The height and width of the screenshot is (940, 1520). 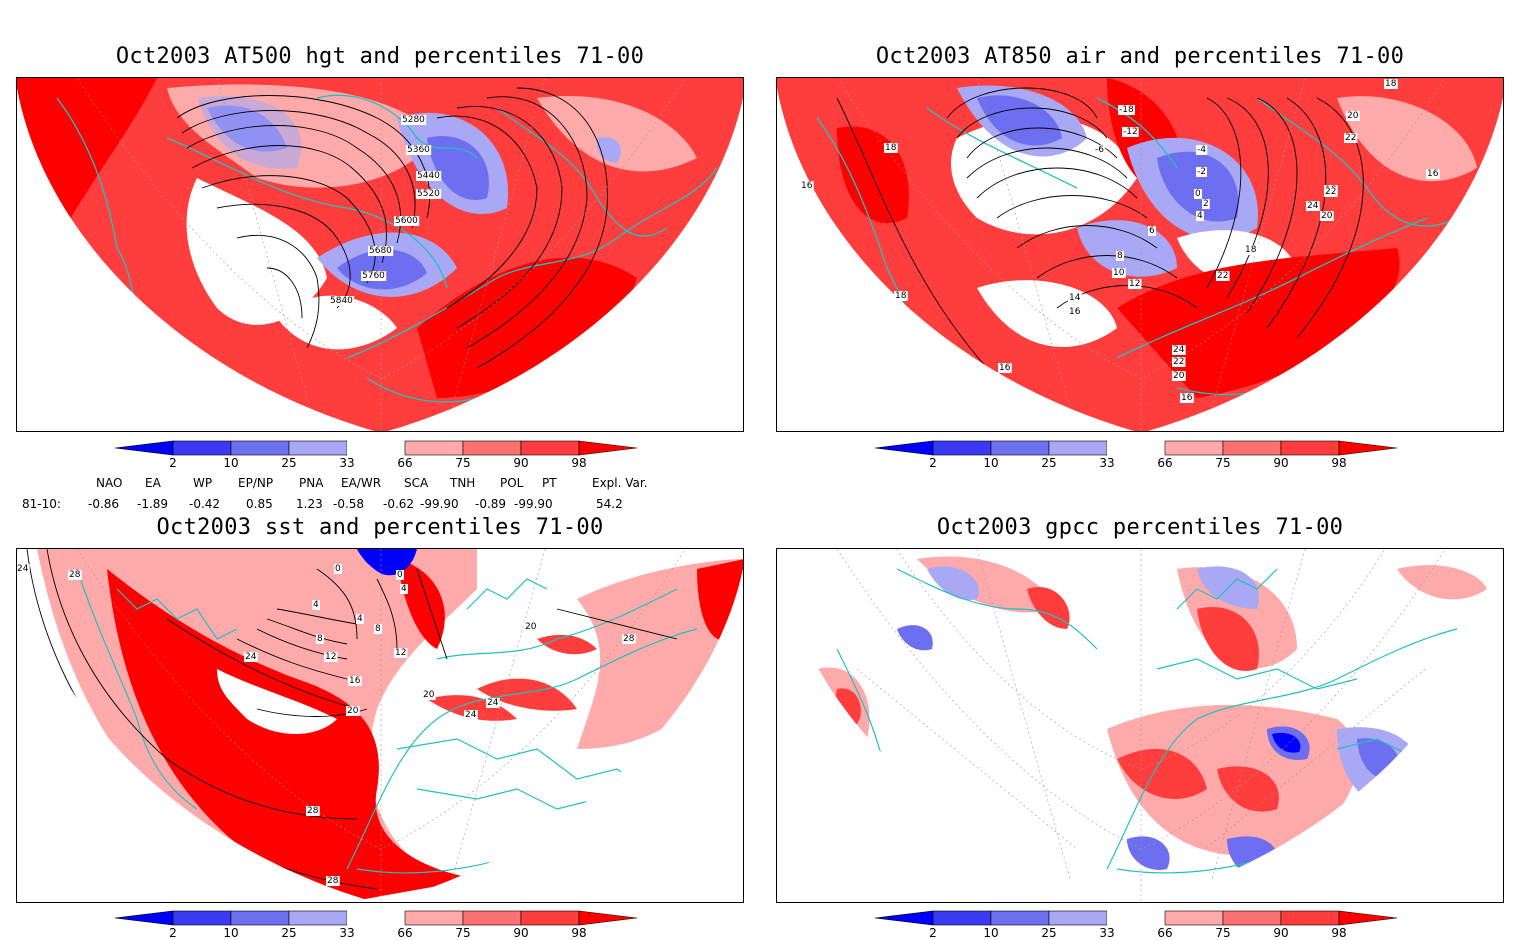 I want to click on colorbar-3: 2 10 25 33 66 75 90 98, so click(x=379, y=924).